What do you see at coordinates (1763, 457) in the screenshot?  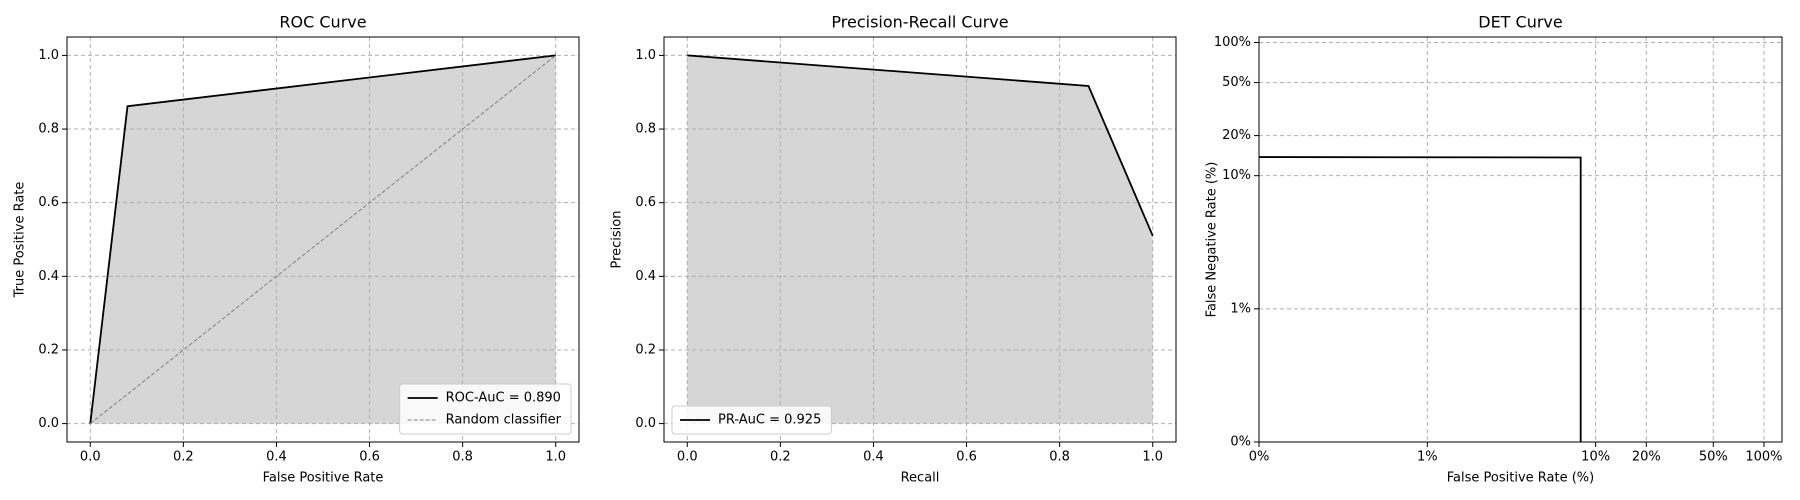 I see `x-tick-label: 100%` at bounding box center [1763, 457].